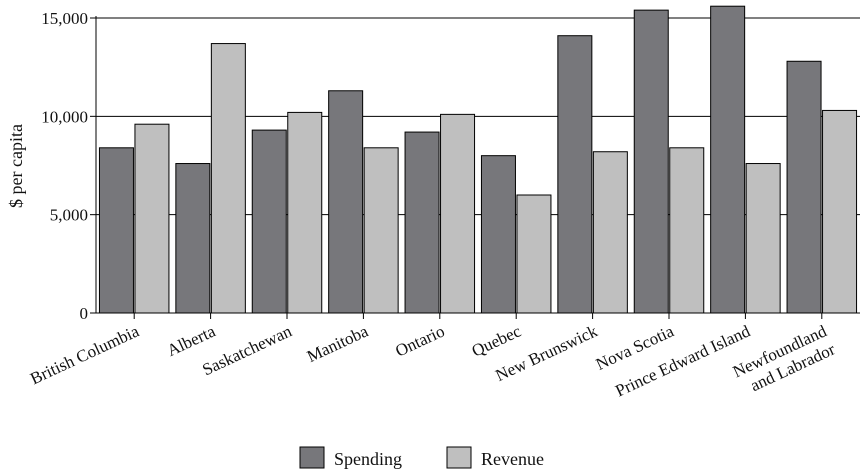 This screenshot has width=866, height=474. Describe the element at coordinates (64, 18) in the screenshot. I see `y-tick-label: 15,000` at that location.